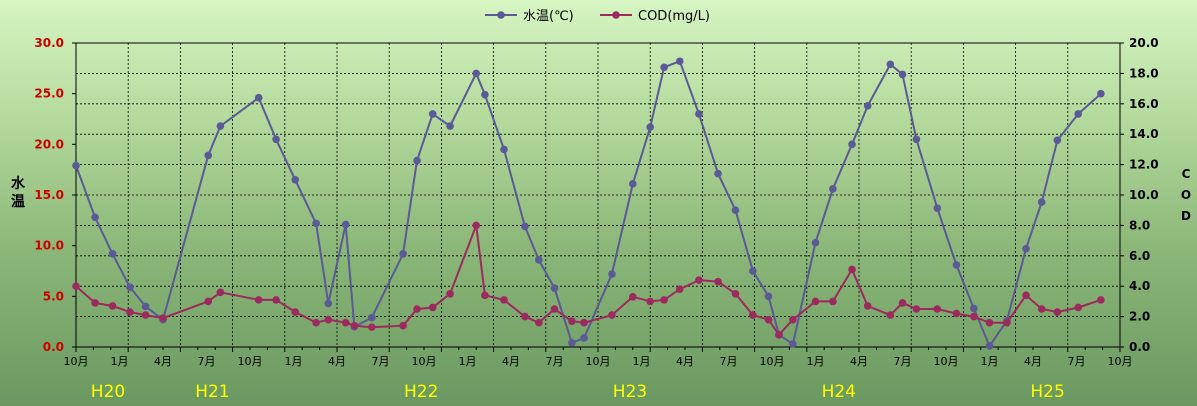 This screenshot has width=1197, height=406. I want to click on left-tick-label: 20.0, so click(49, 144).